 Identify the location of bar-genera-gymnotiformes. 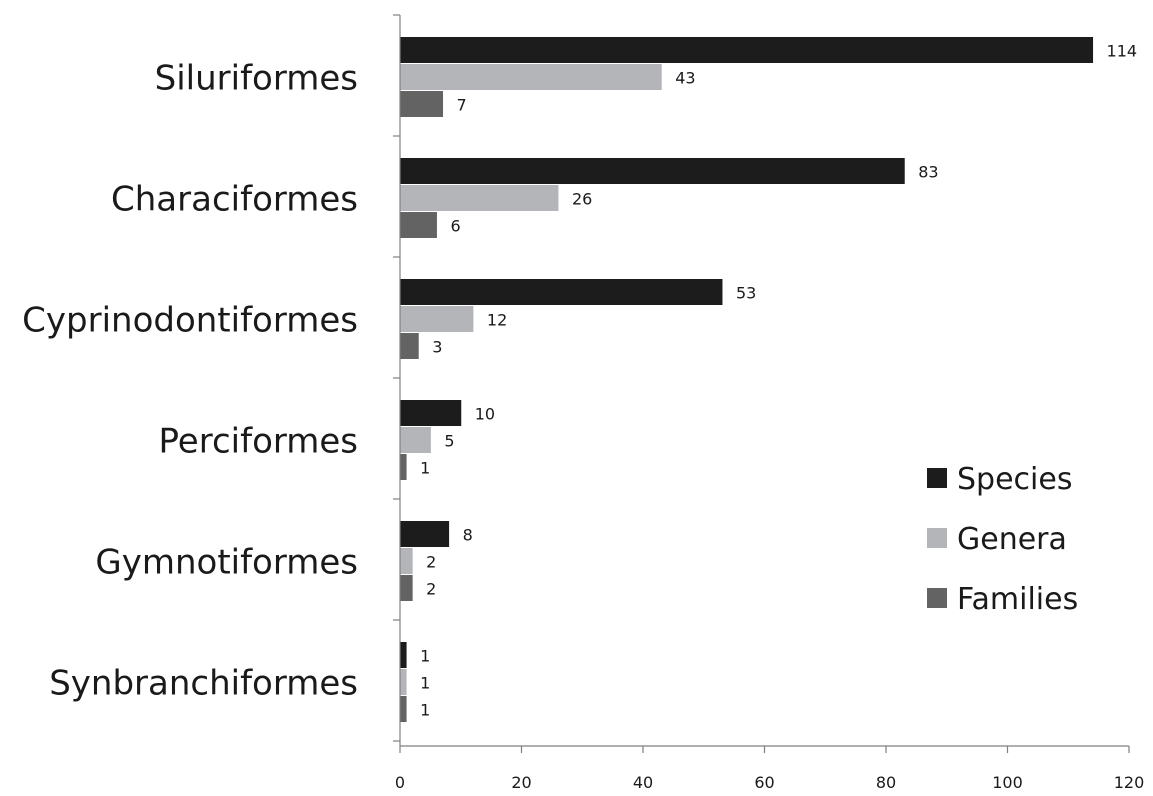
(406, 561).